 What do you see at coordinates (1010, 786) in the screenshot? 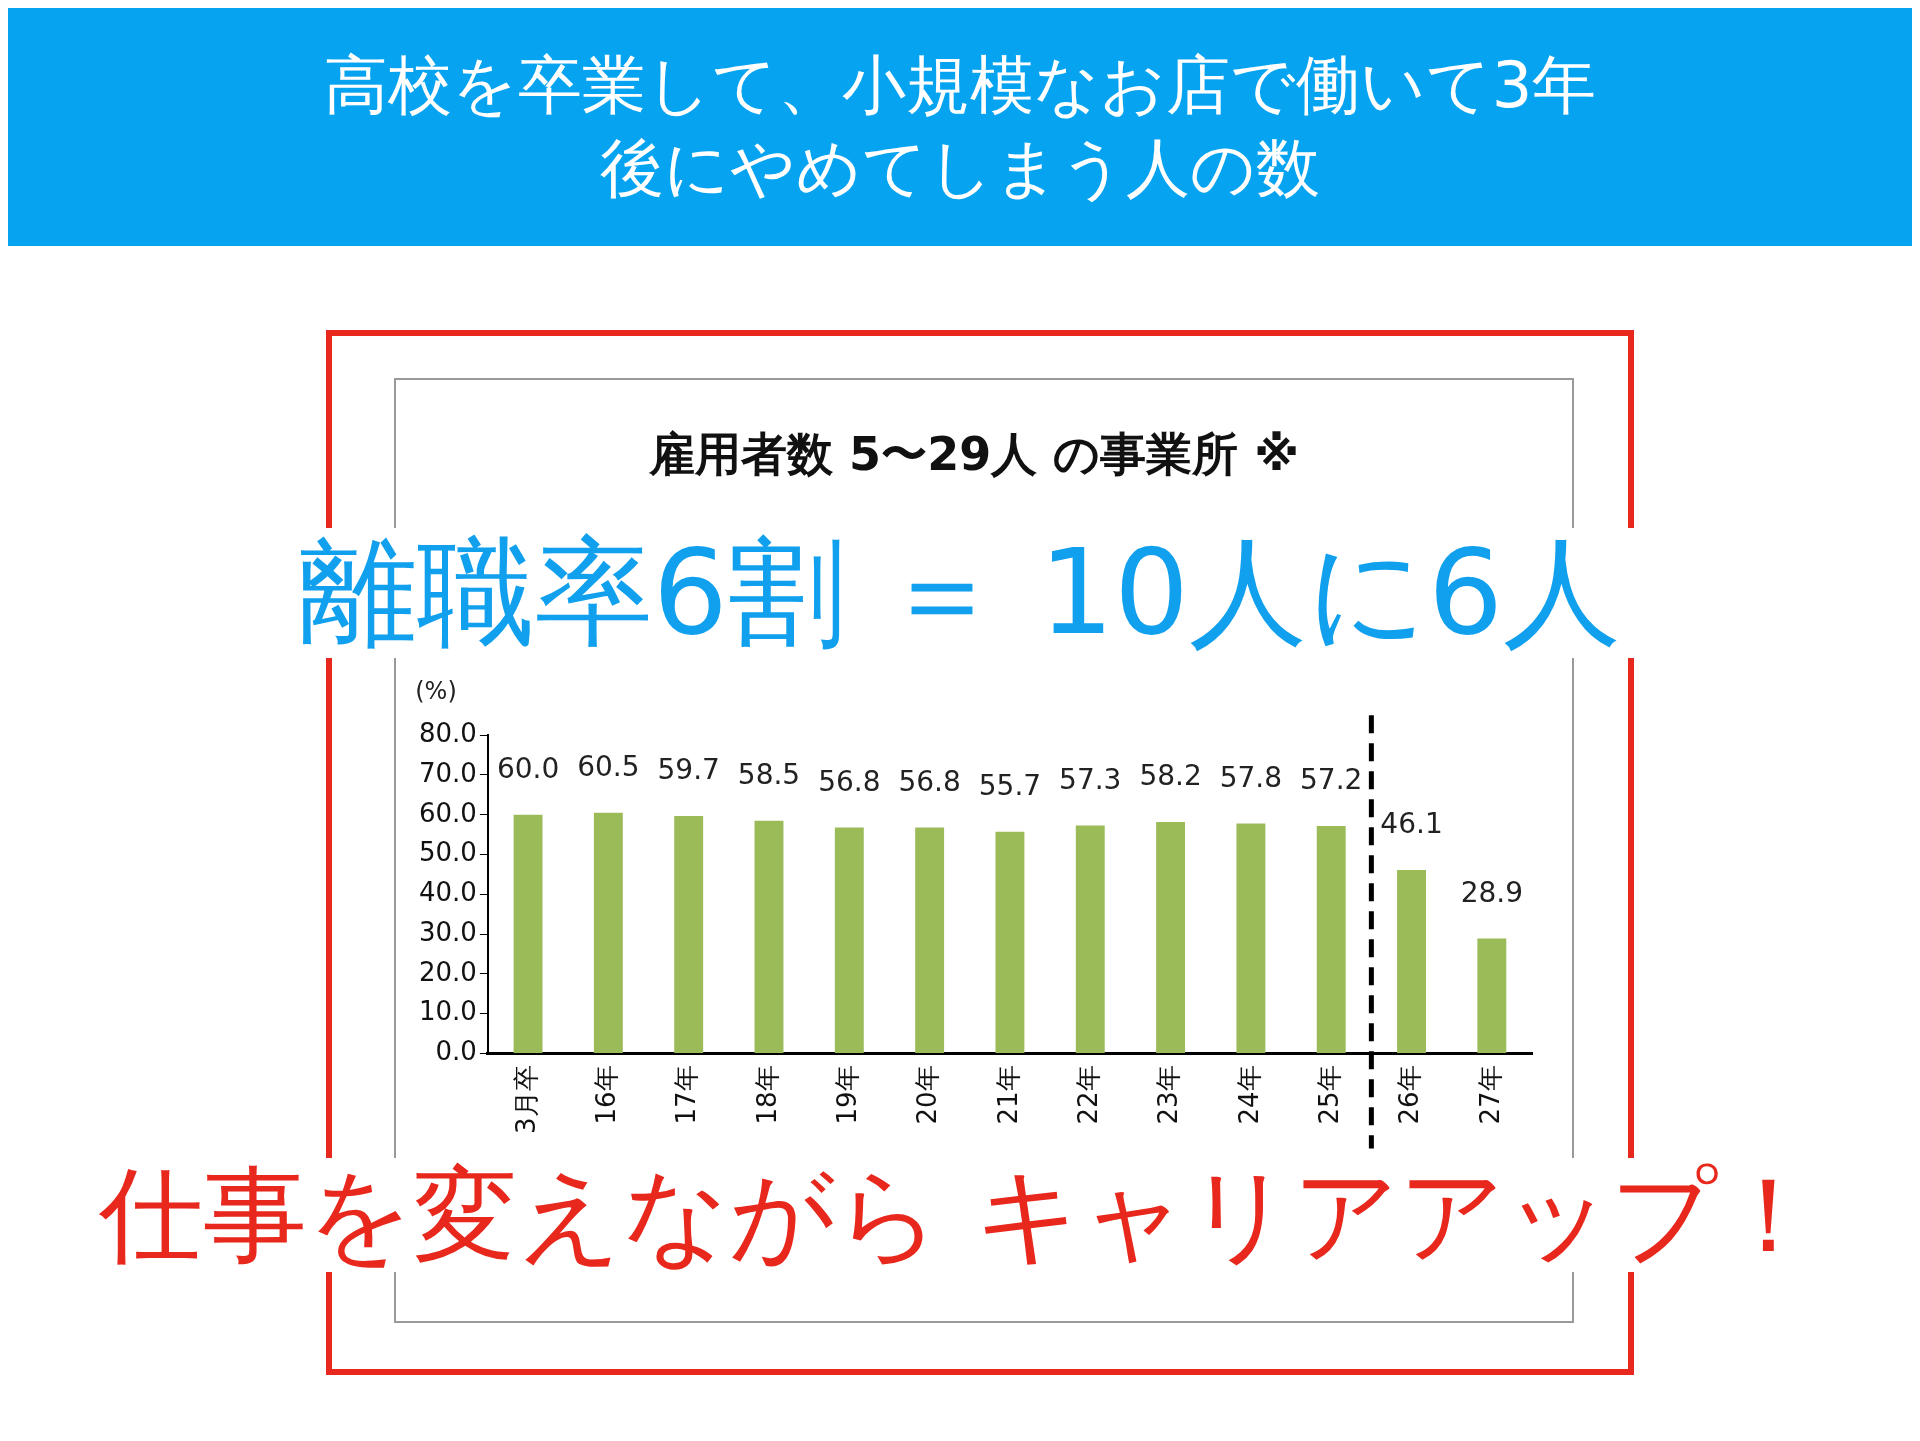
I see `data-label: 55.7` at bounding box center [1010, 786].